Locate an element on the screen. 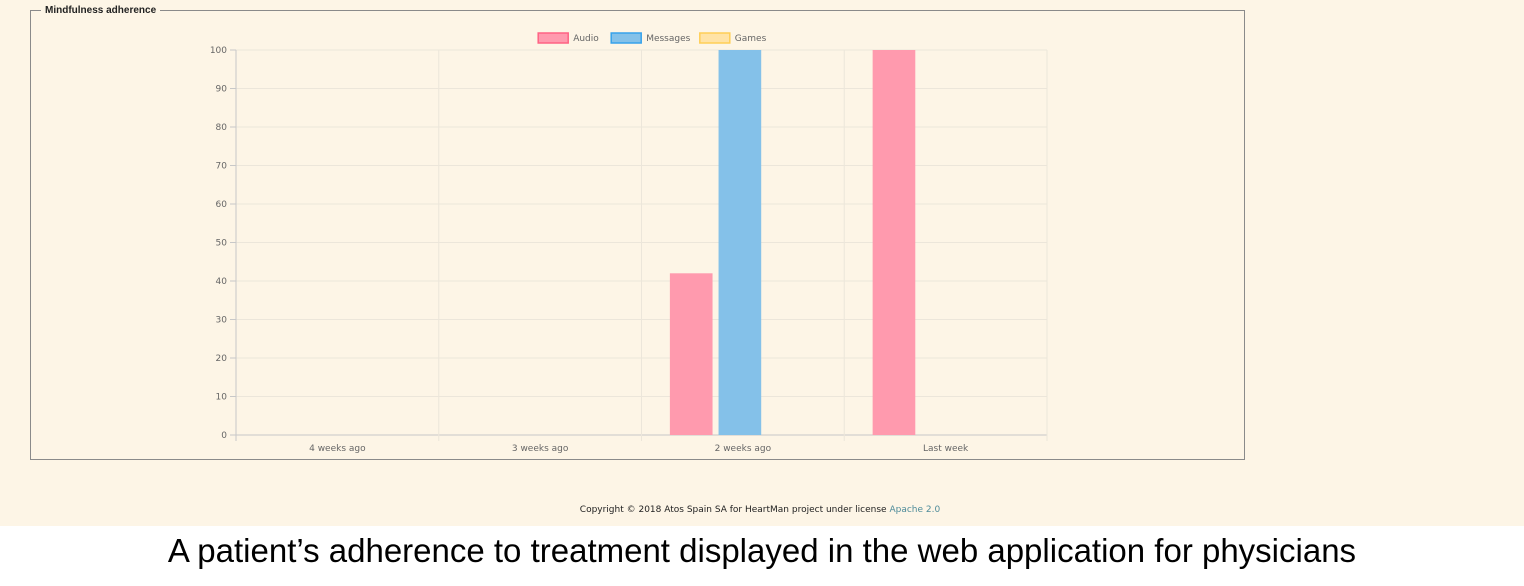 This screenshot has height=586, width=1524. y-tick-label: 0 is located at coordinates (224, 436).